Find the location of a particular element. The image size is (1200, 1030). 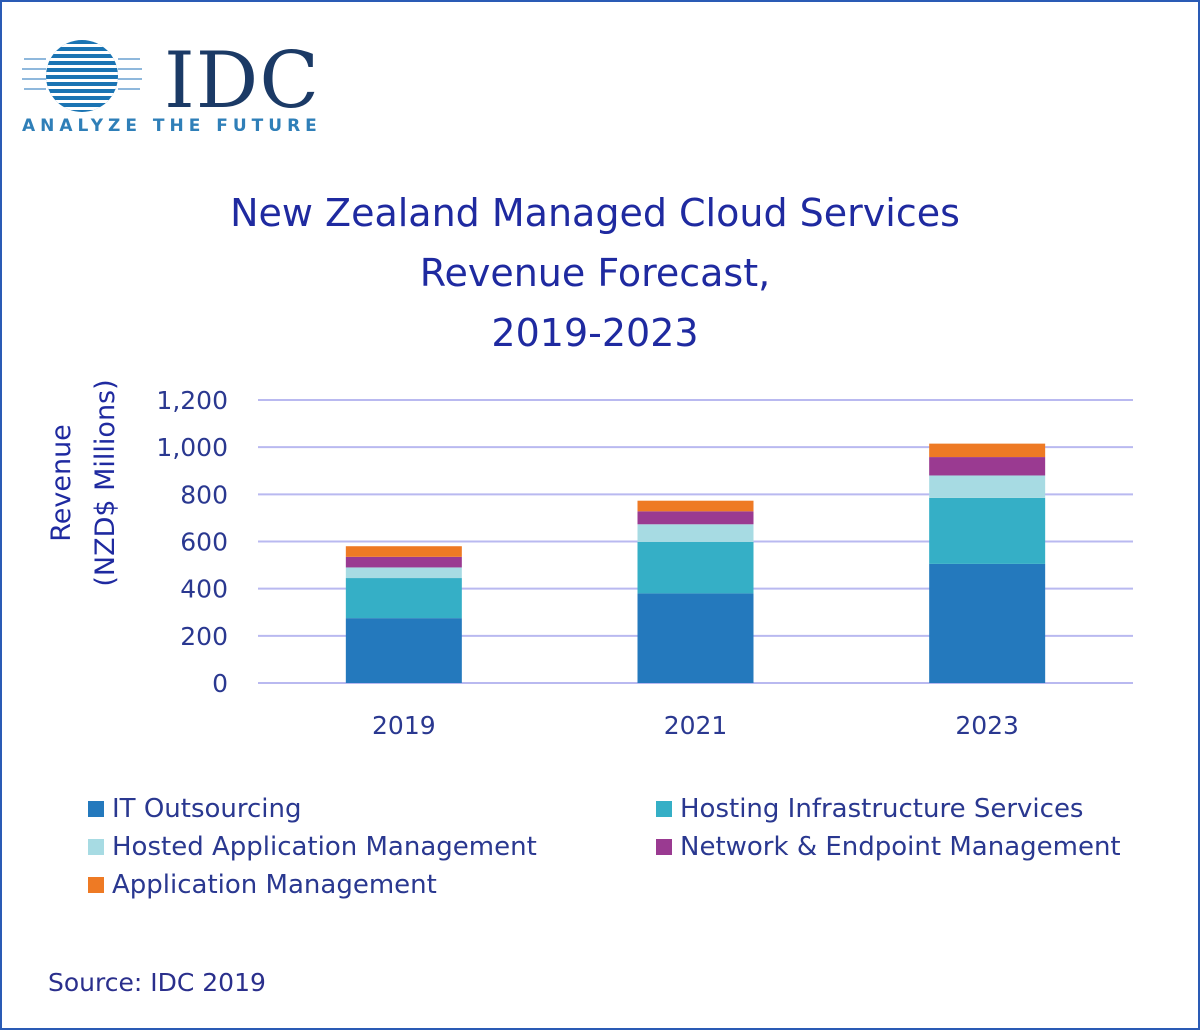

y-axis-label: (NZD$ Millions) is located at coordinates (105, 482).